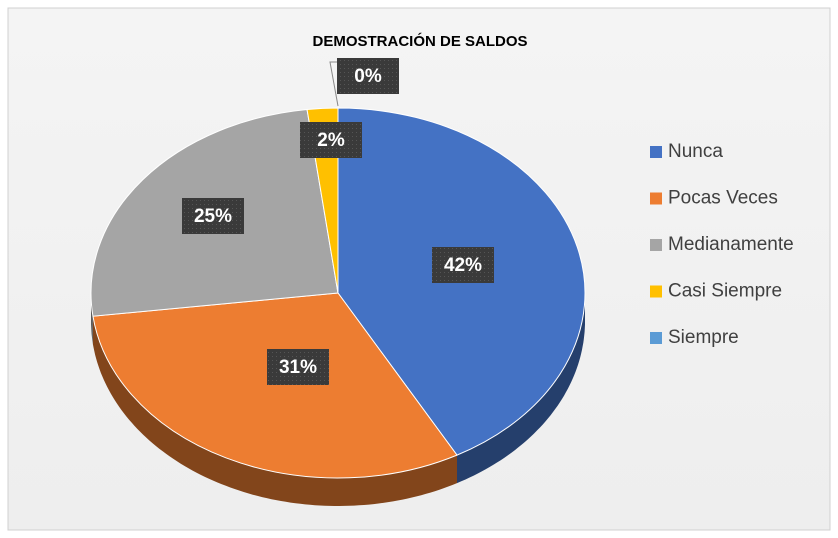 The image size is (838, 538). What do you see at coordinates (725, 291) in the screenshot?
I see `legend-label: Casi Siempre` at bounding box center [725, 291].